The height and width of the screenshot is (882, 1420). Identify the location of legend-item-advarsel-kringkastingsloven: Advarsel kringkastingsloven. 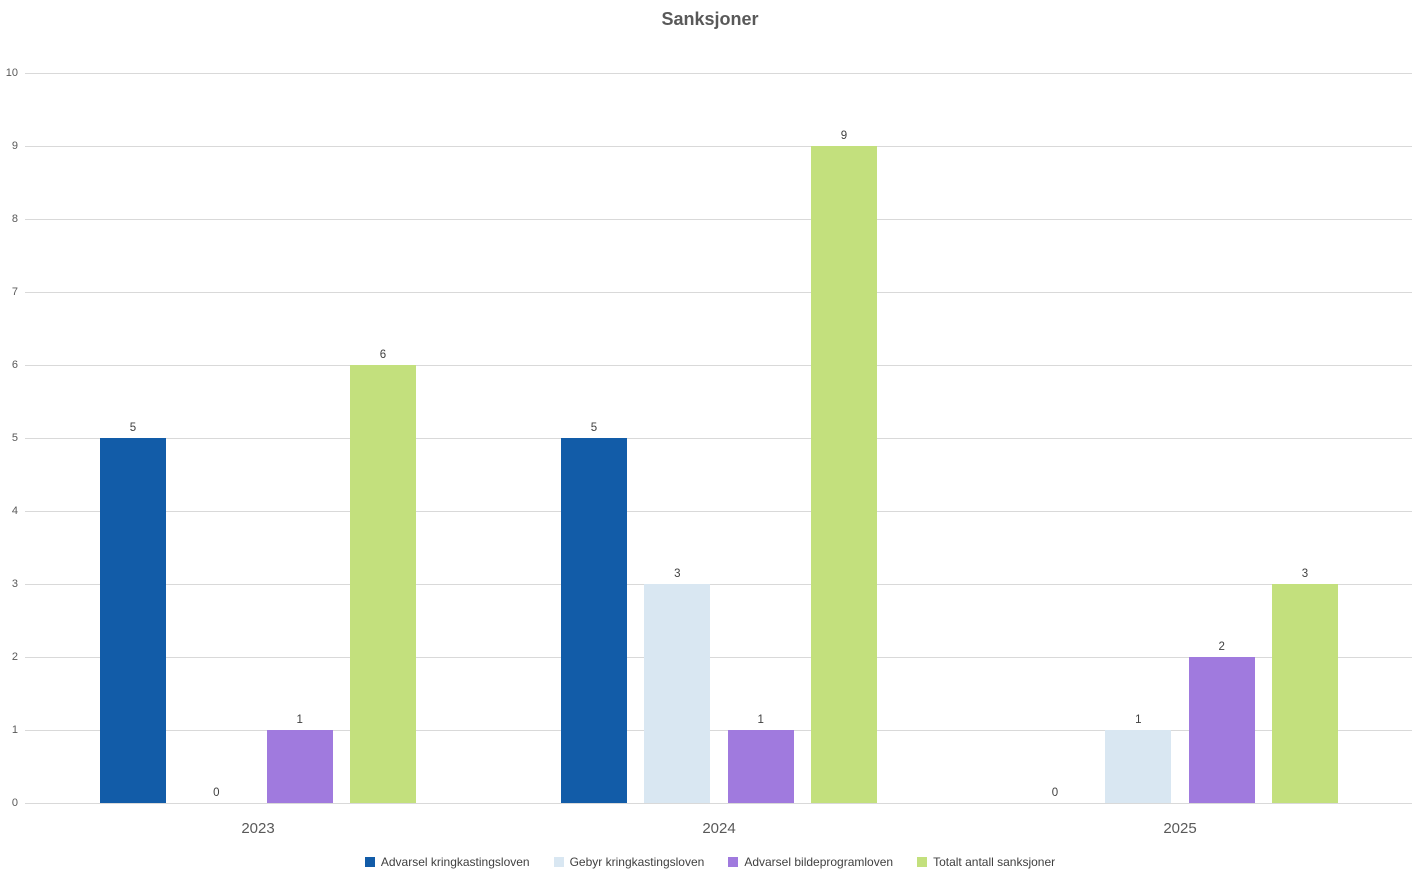
(447, 862).